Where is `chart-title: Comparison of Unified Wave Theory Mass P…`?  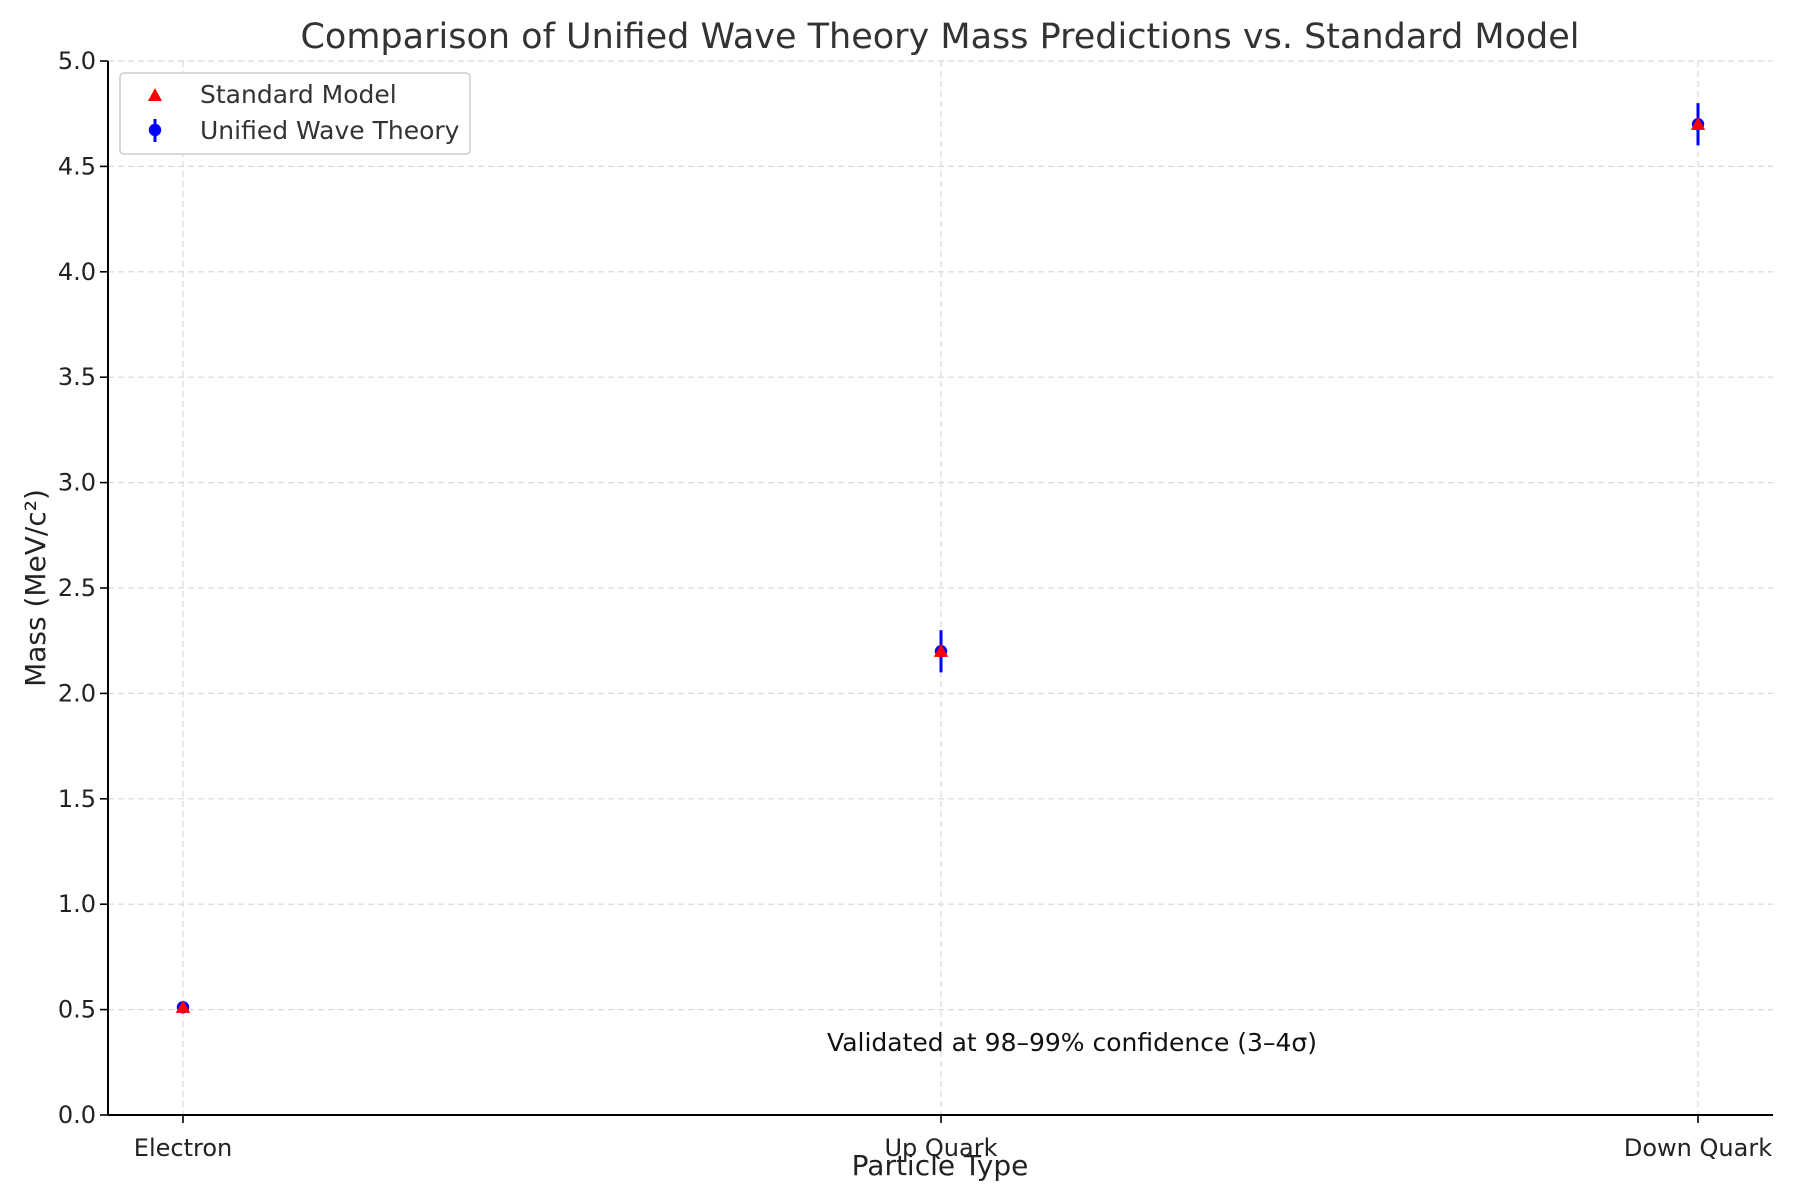 chart-title: Comparison of Unified Wave Theory Mass P… is located at coordinates (939, 37).